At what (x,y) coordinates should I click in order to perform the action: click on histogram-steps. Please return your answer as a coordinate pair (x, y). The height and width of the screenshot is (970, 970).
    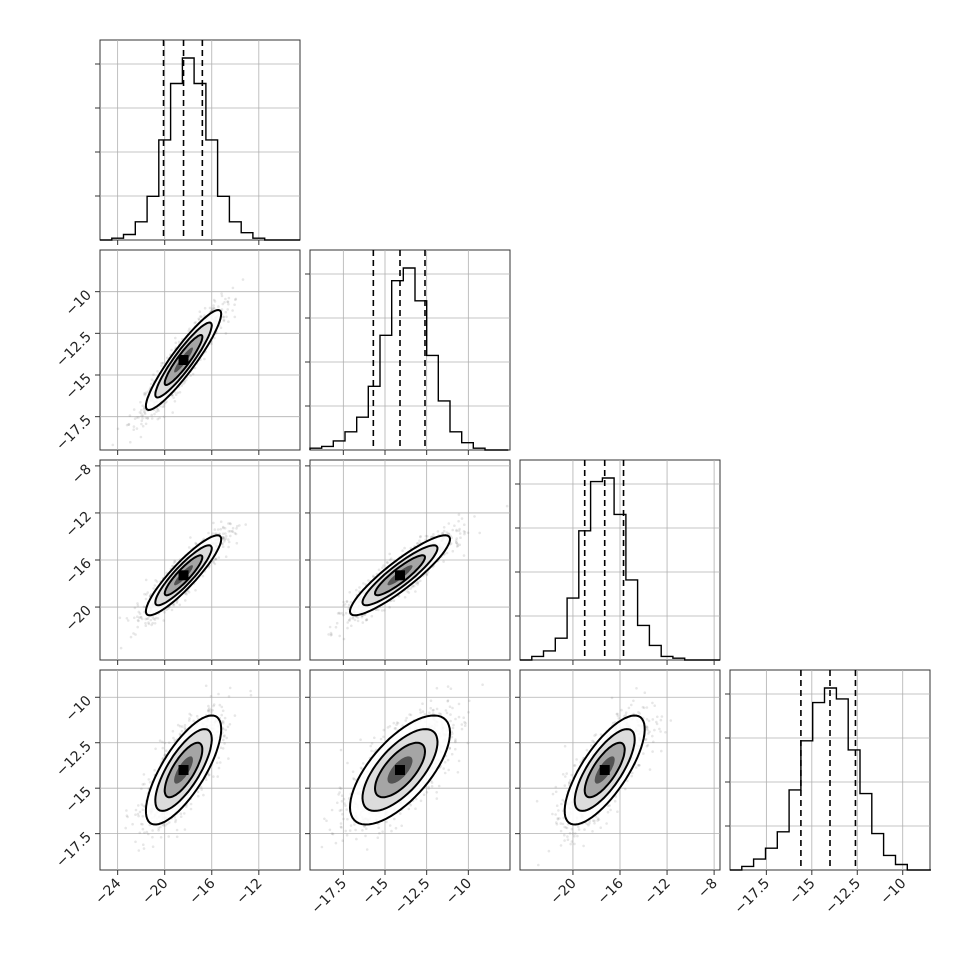
    Looking at the image, I should click on (620, 569).